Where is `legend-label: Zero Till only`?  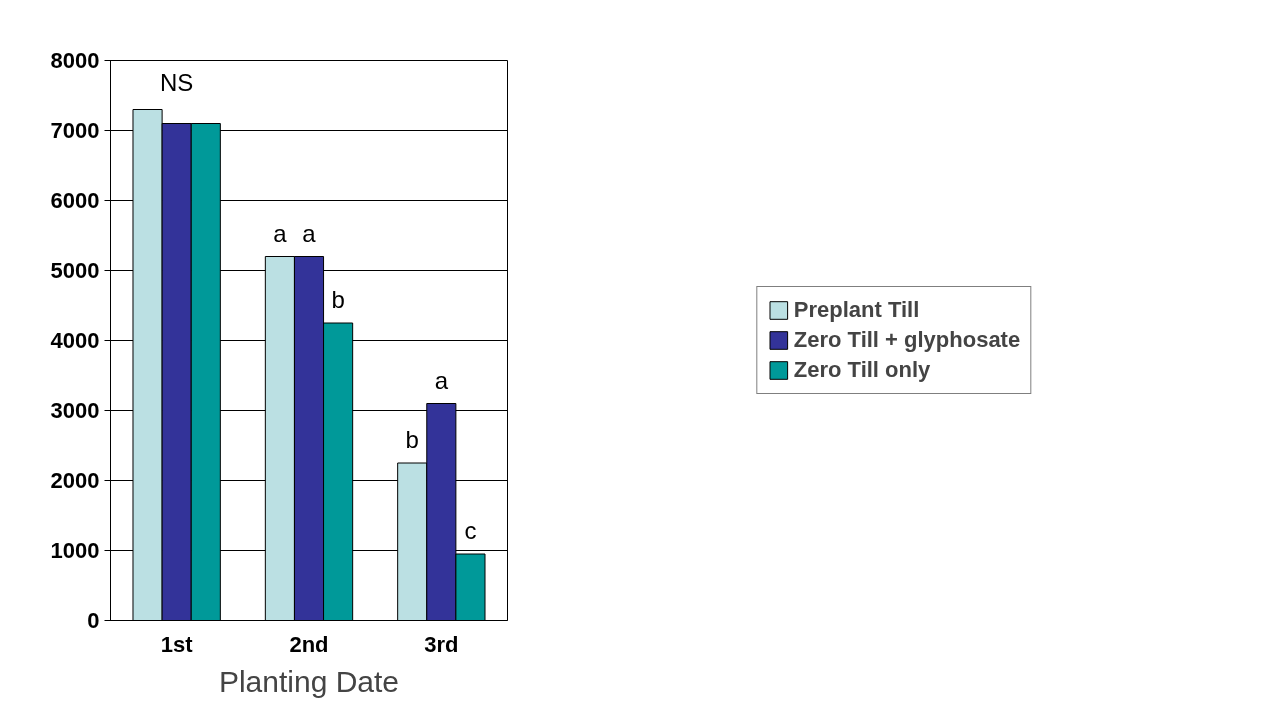
legend-label: Zero Till only is located at coordinates (862, 370).